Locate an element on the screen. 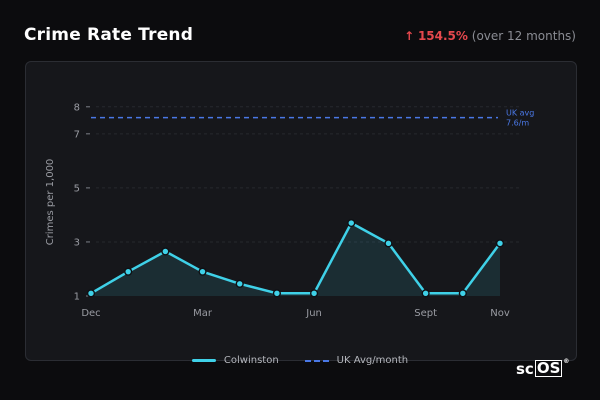 The width and height of the screenshot is (600, 400). registered-mark: ® is located at coordinates (566, 361).